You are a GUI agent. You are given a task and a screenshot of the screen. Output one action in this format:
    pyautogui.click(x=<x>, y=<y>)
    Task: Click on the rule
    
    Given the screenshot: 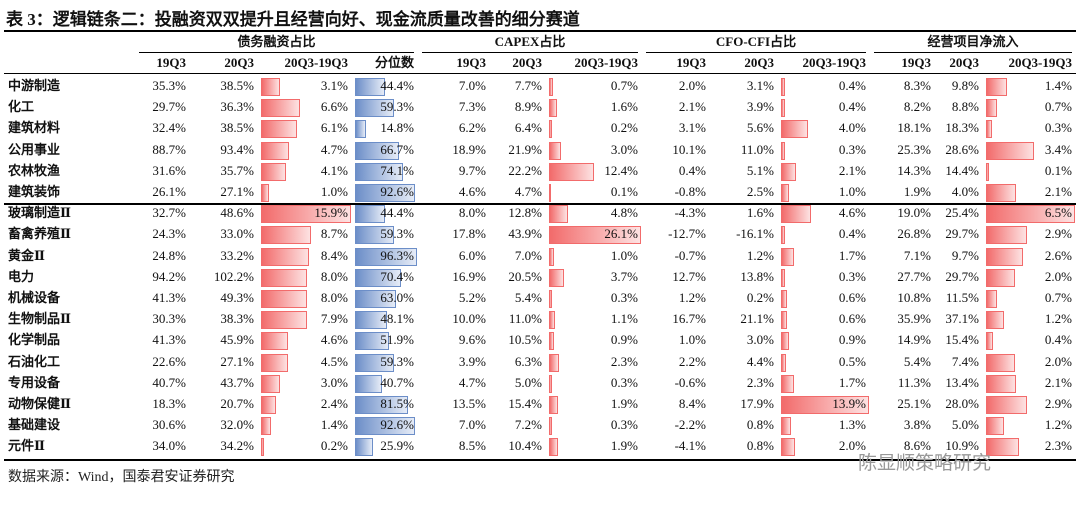 What is the action you would take?
    pyautogui.click(x=530, y=52)
    